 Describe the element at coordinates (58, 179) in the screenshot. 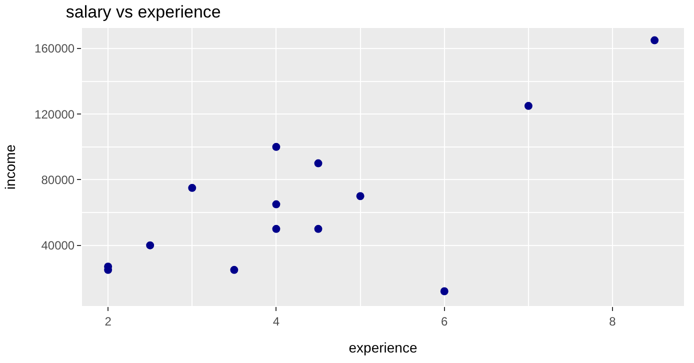

I see `y-tick-label: 80000` at that location.